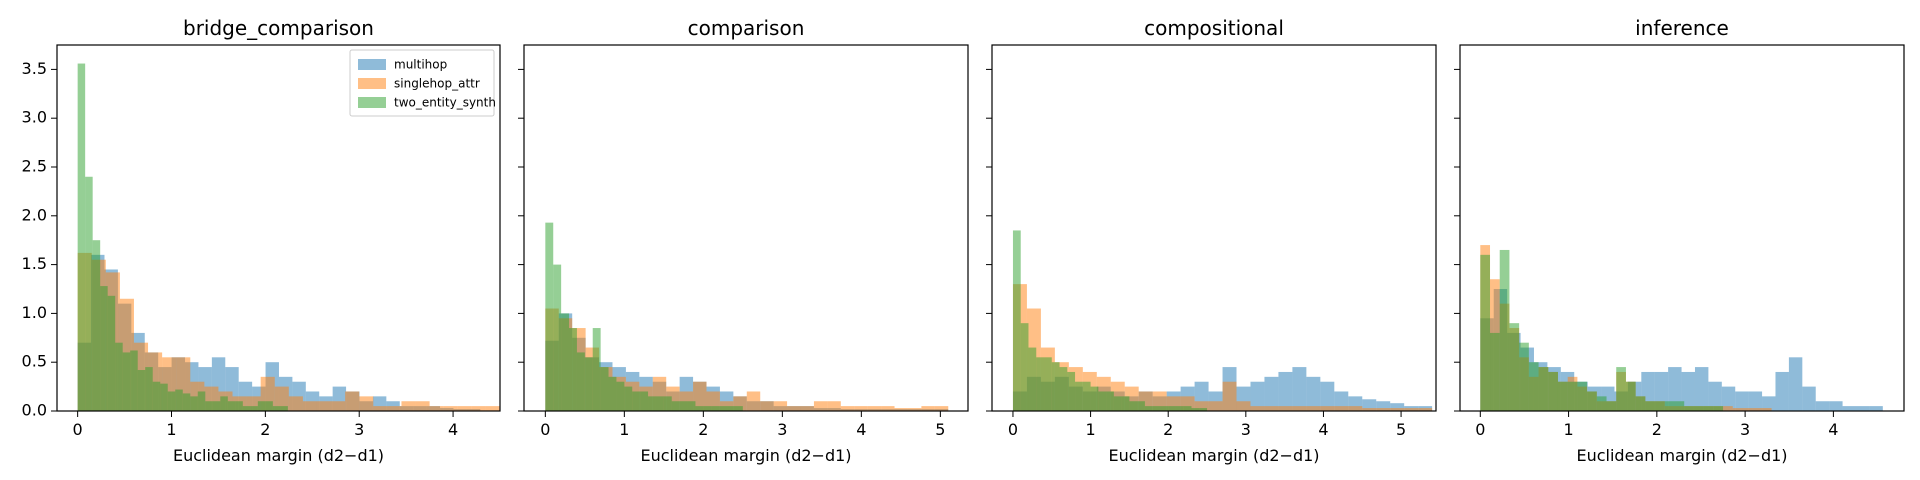 The image size is (1920, 480). What do you see at coordinates (1745, 429) in the screenshot?
I see `x-tick-label: 3` at bounding box center [1745, 429].